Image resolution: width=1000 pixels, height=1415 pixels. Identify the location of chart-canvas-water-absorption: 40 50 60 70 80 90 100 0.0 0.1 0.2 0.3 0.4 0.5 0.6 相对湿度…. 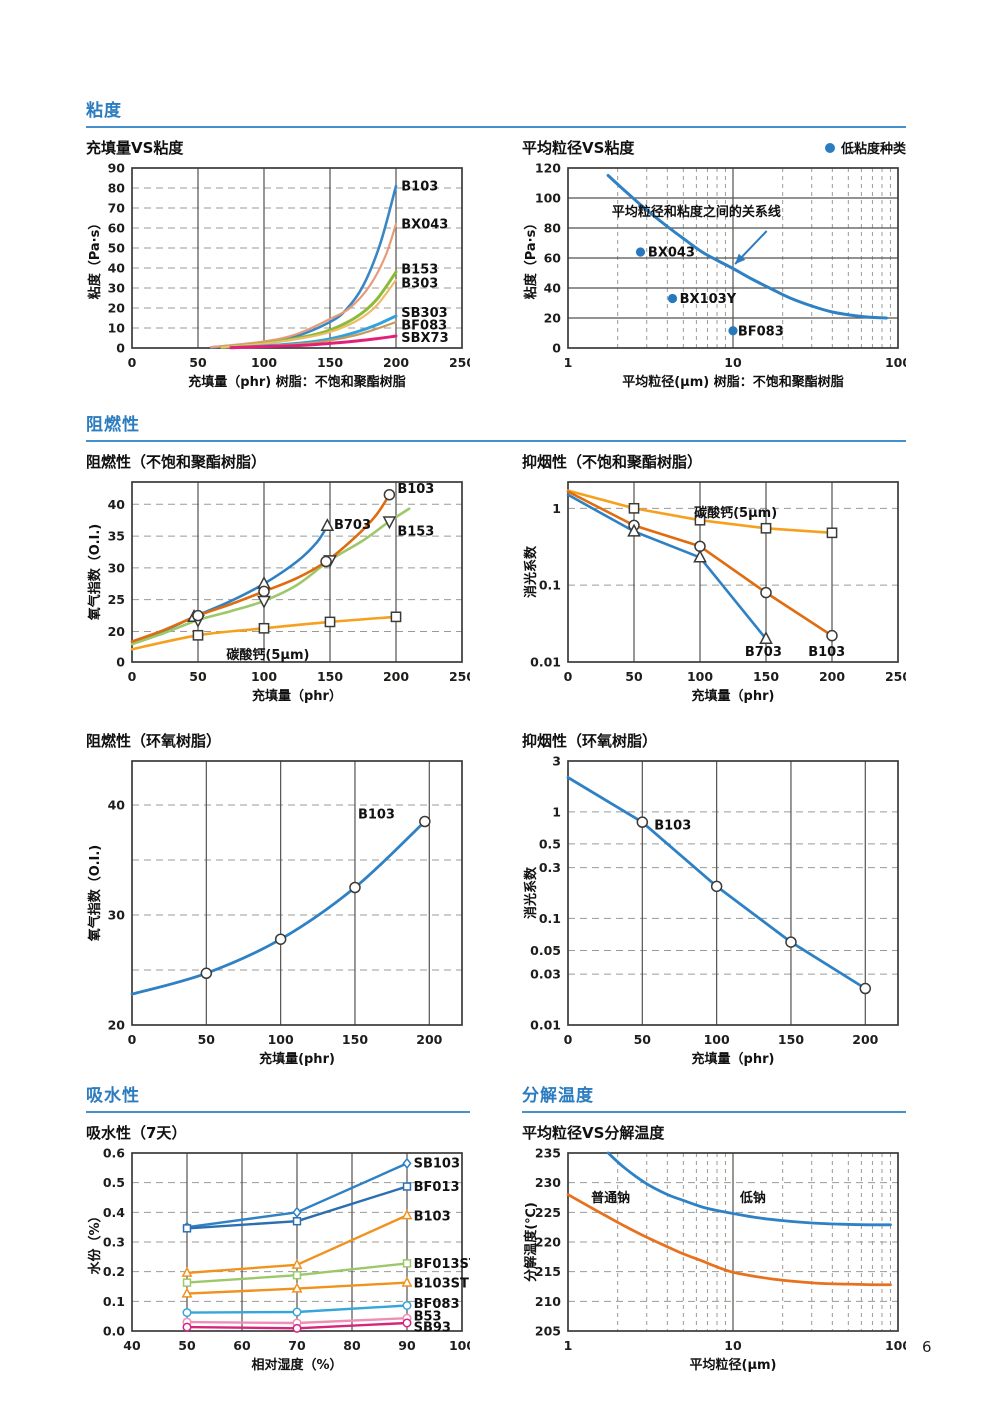
(278, 1260).